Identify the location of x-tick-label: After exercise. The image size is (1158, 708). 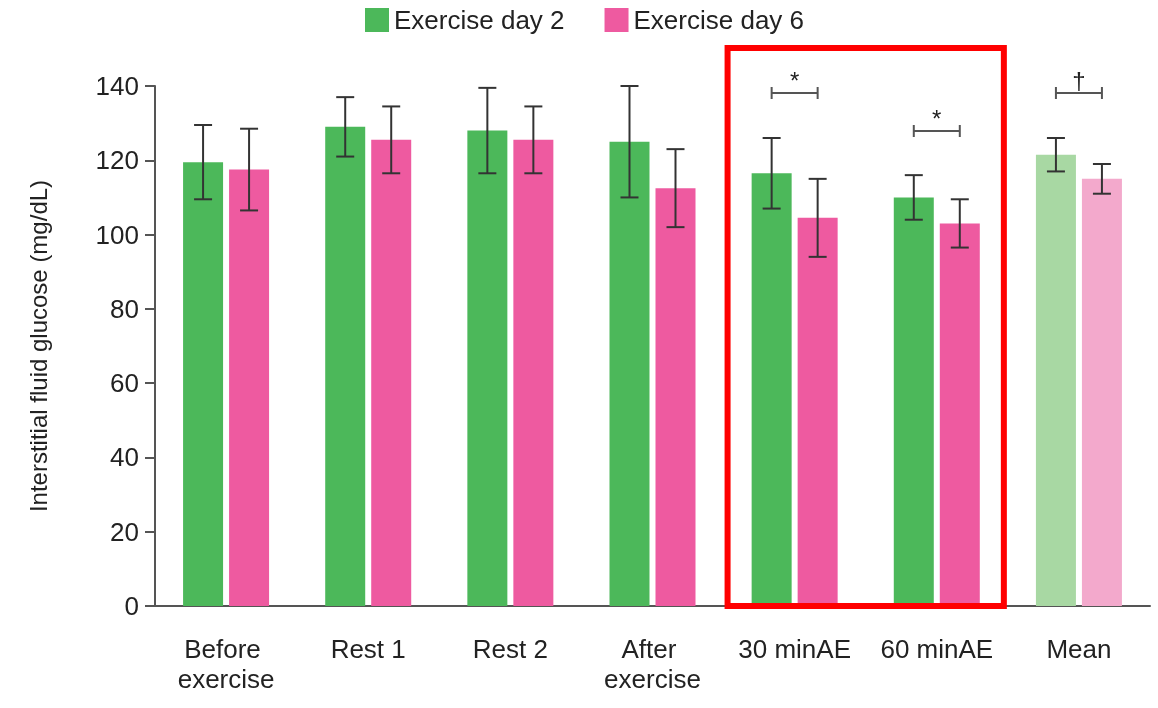
(652, 664).